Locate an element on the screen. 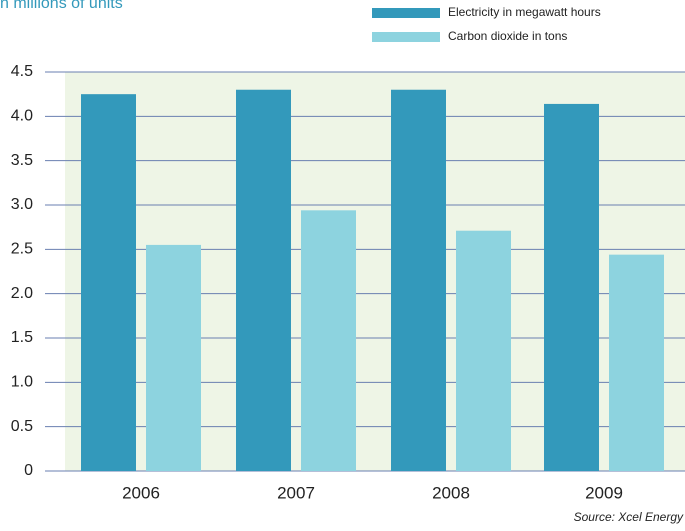 The height and width of the screenshot is (531, 685). x-tick-label: 2008 is located at coordinates (451, 492).